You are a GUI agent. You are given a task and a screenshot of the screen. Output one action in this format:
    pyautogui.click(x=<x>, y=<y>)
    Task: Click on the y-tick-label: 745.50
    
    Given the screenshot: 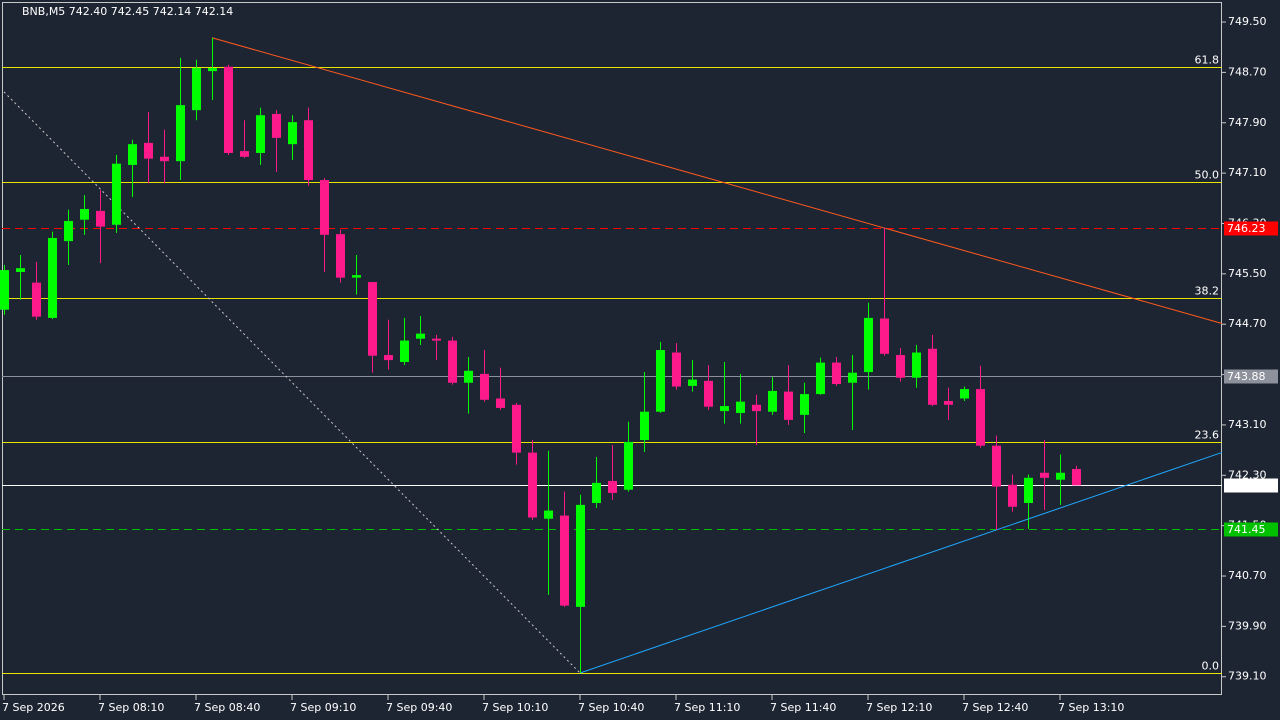 What is the action you would take?
    pyautogui.click(x=1247, y=273)
    